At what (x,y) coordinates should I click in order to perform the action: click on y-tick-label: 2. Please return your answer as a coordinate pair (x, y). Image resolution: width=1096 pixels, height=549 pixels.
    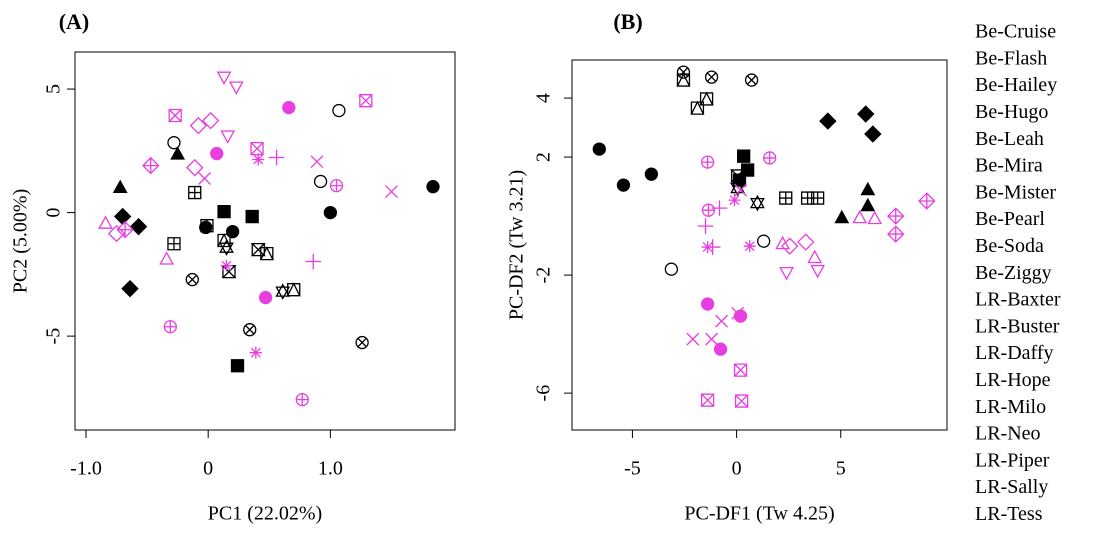
    Looking at the image, I should click on (544, 157).